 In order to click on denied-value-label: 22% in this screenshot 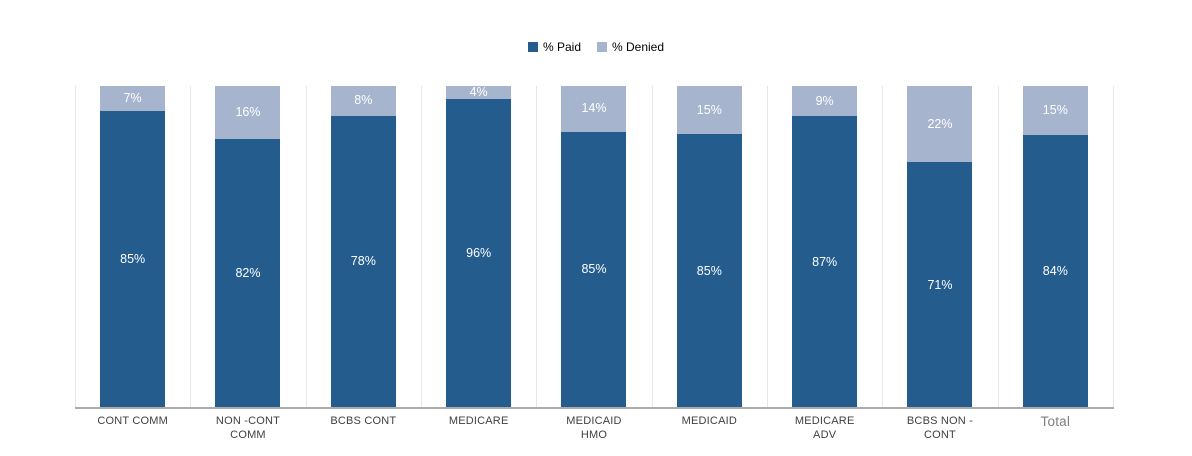, I will do `click(940, 123)`.